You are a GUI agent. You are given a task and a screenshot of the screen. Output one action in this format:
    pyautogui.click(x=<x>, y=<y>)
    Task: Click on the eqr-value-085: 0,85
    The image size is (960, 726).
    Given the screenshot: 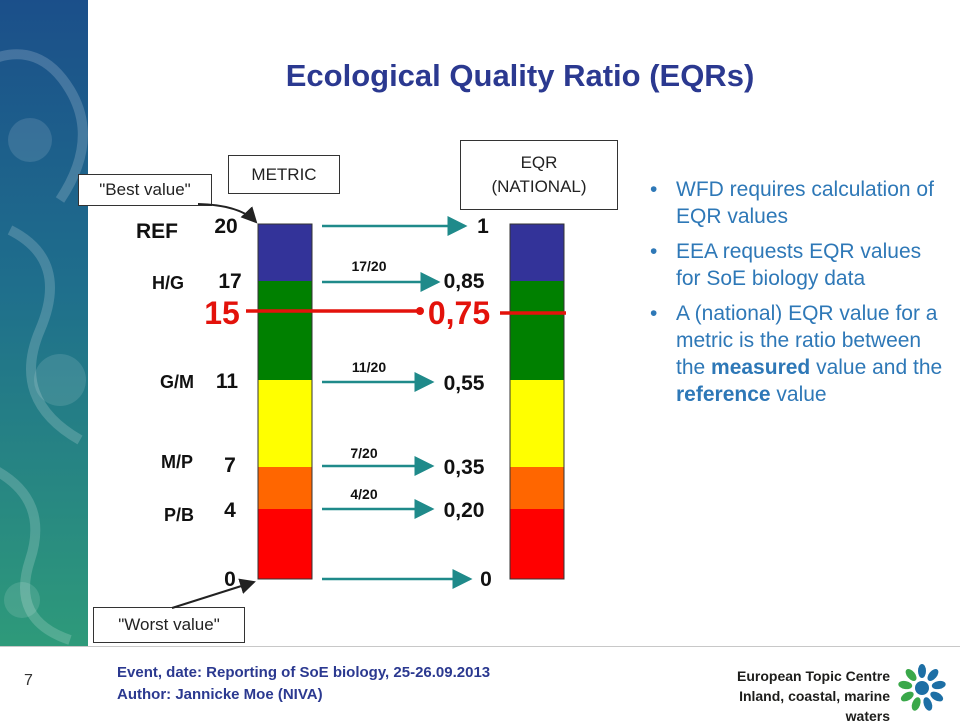 What is the action you would take?
    pyautogui.click(x=464, y=281)
    